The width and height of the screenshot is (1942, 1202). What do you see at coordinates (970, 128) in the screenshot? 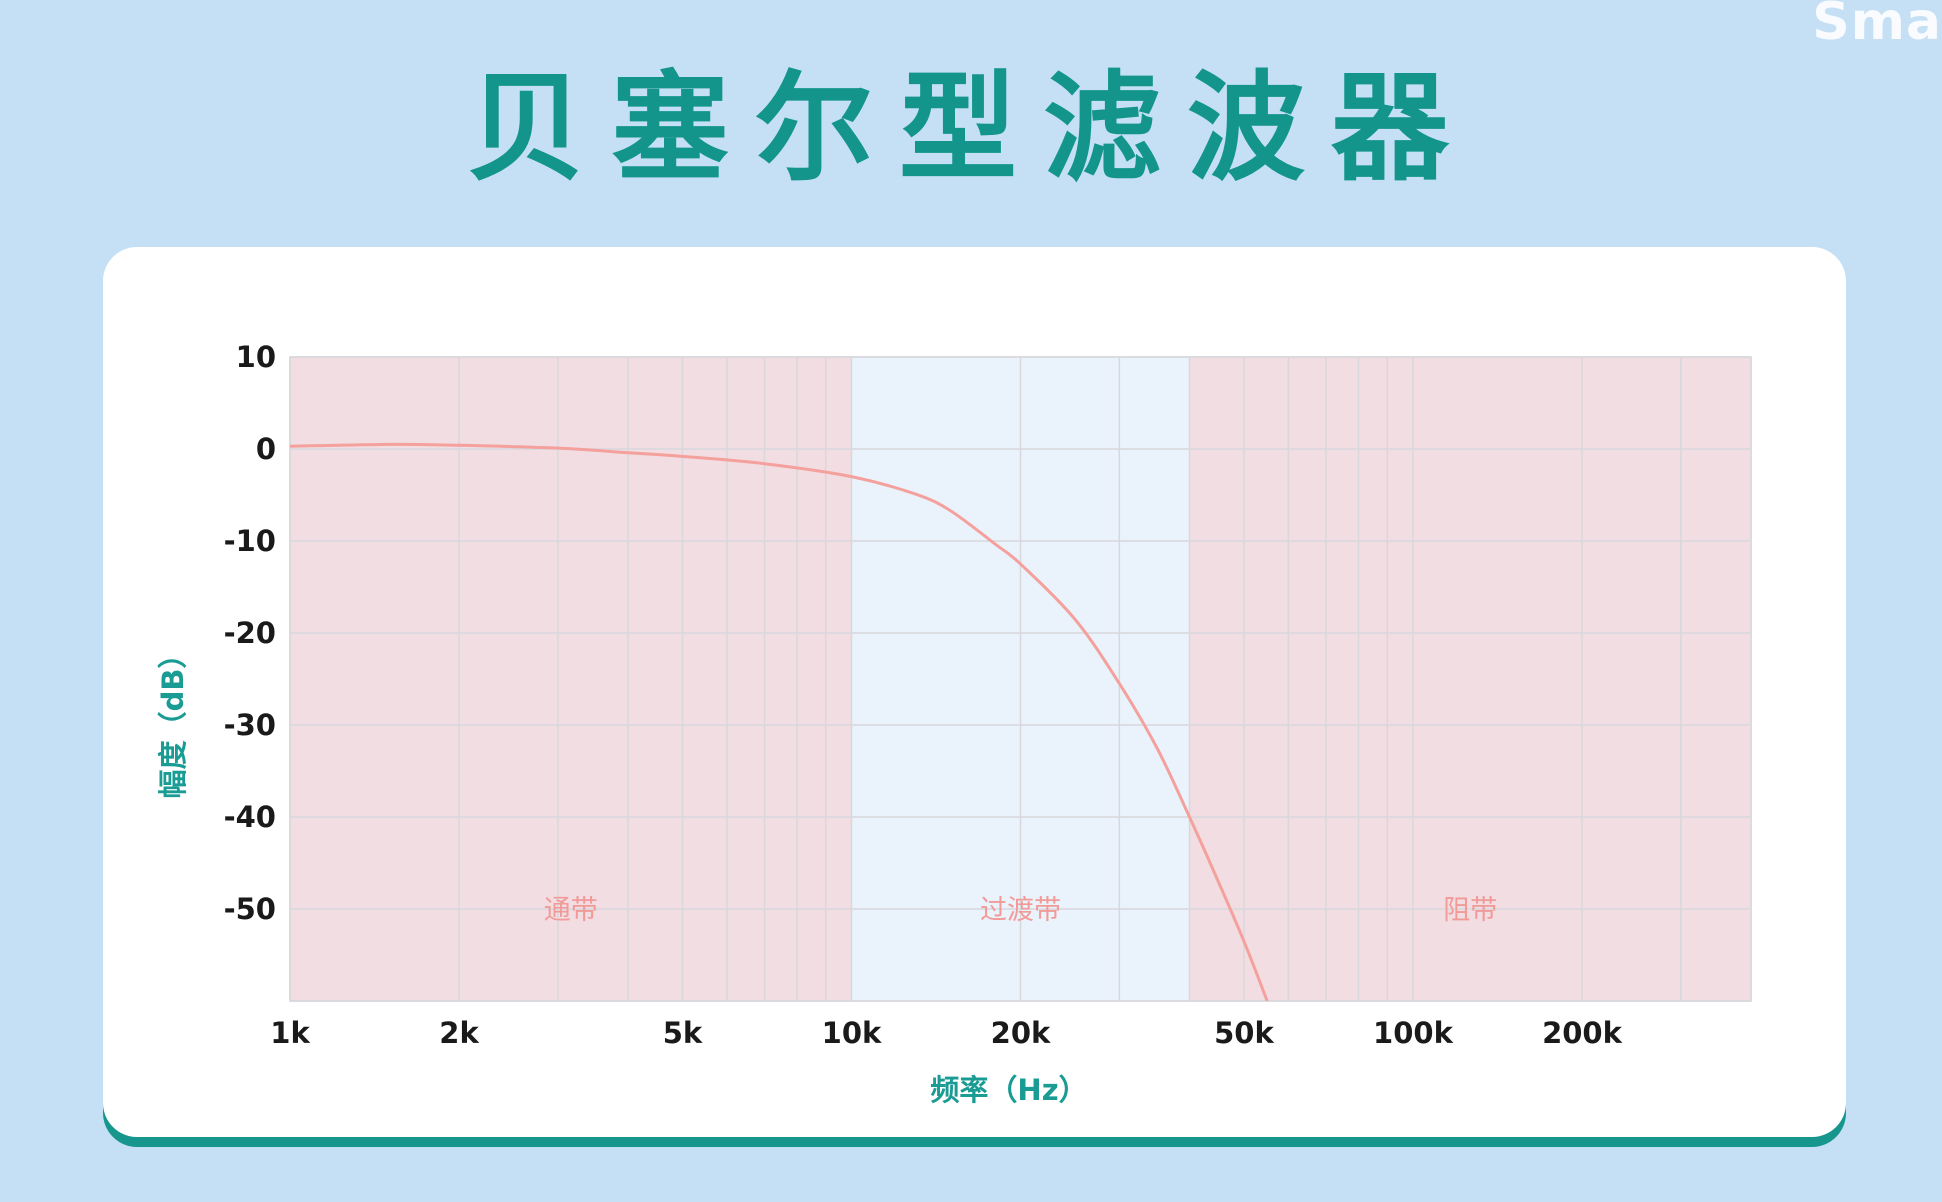
I see `page-title: 贝塞尔型滤波器` at bounding box center [970, 128].